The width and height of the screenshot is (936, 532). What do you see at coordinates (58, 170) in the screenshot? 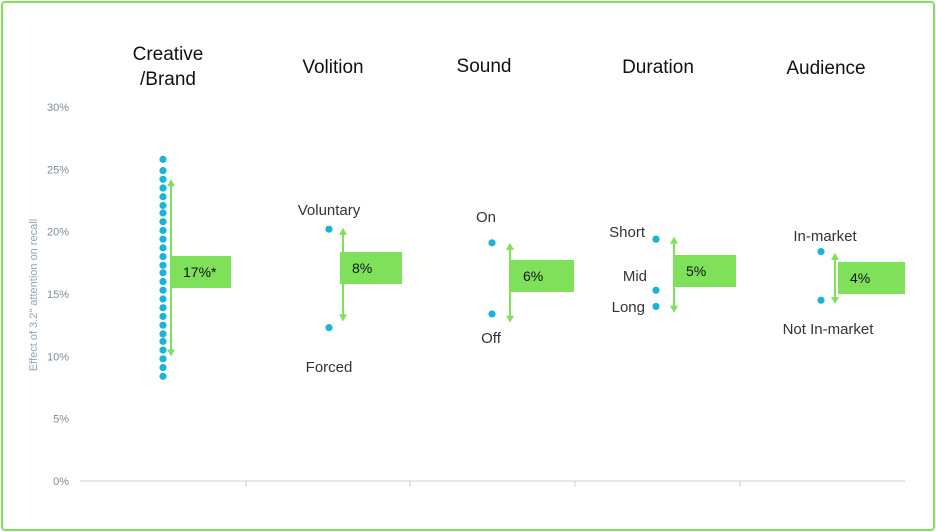
I see `y-tick-label: 25%` at bounding box center [58, 170].